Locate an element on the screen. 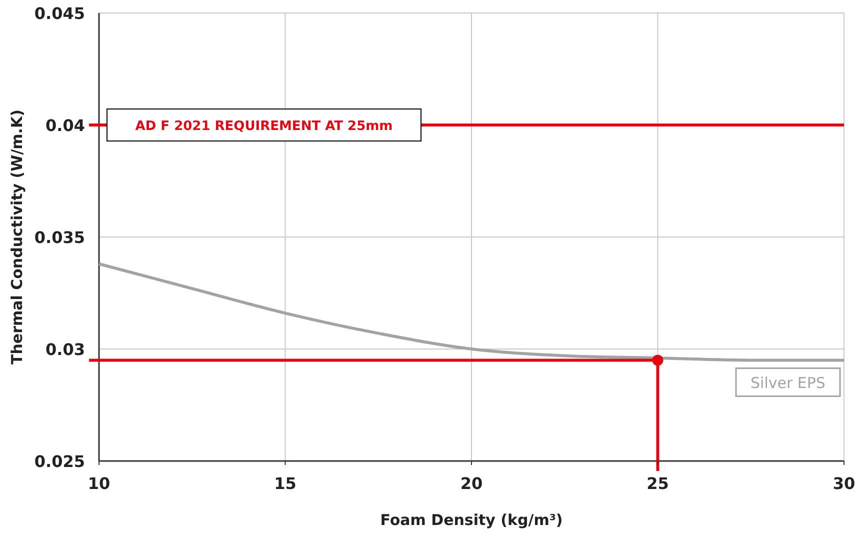  x-axis-title: Foam Density (kg/m³) is located at coordinates (471, 520).